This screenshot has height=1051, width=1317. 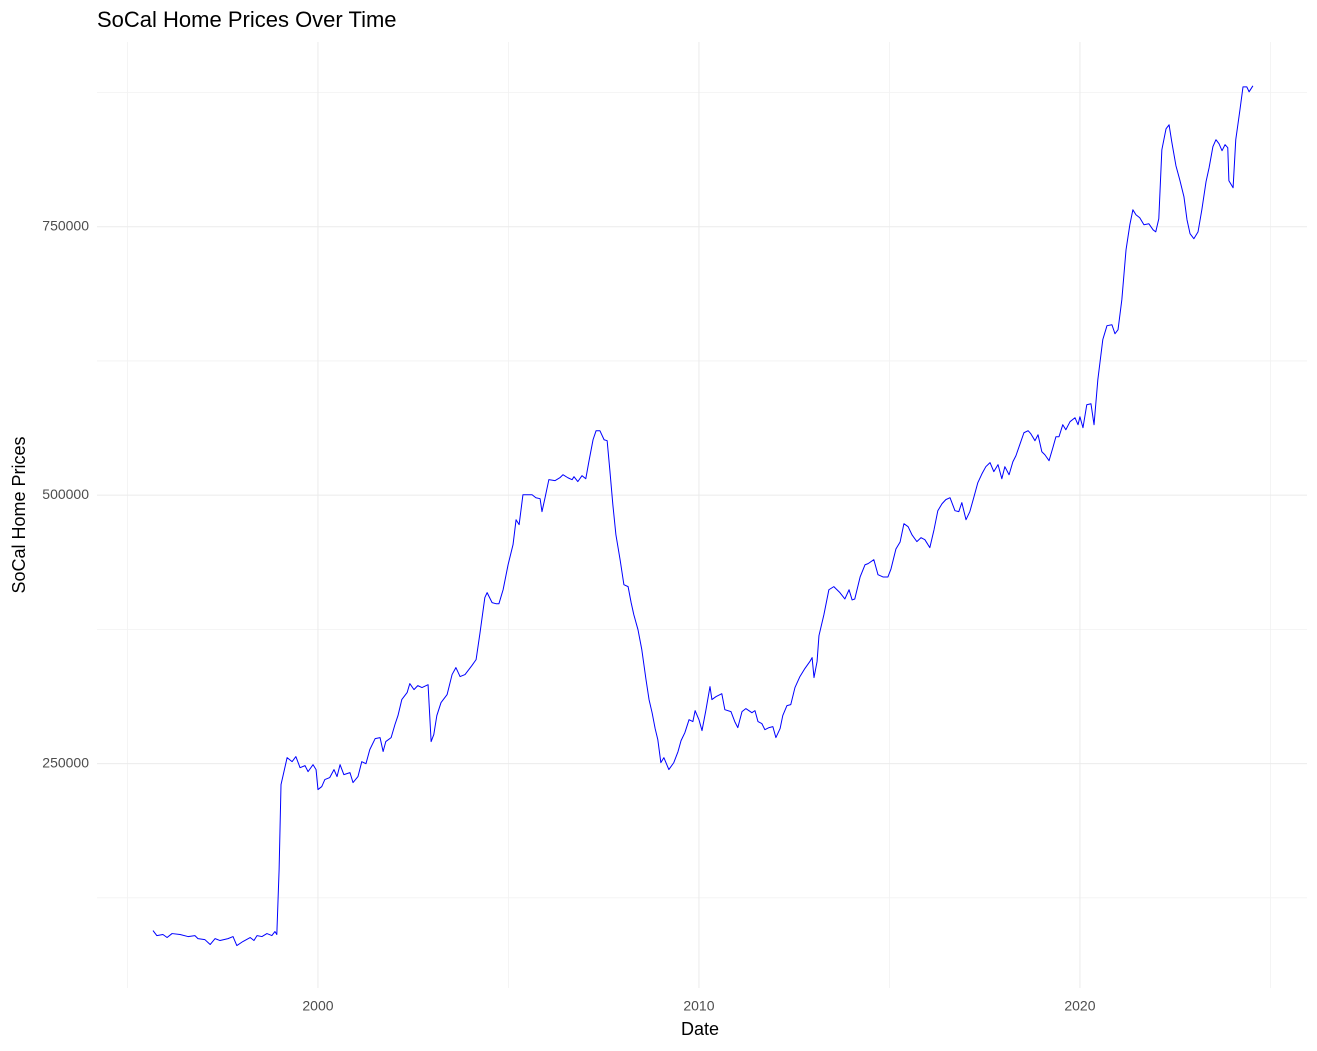 What do you see at coordinates (700, 1029) in the screenshot?
I see `x-axis-label: Date` at bounding box center [700, 1029].